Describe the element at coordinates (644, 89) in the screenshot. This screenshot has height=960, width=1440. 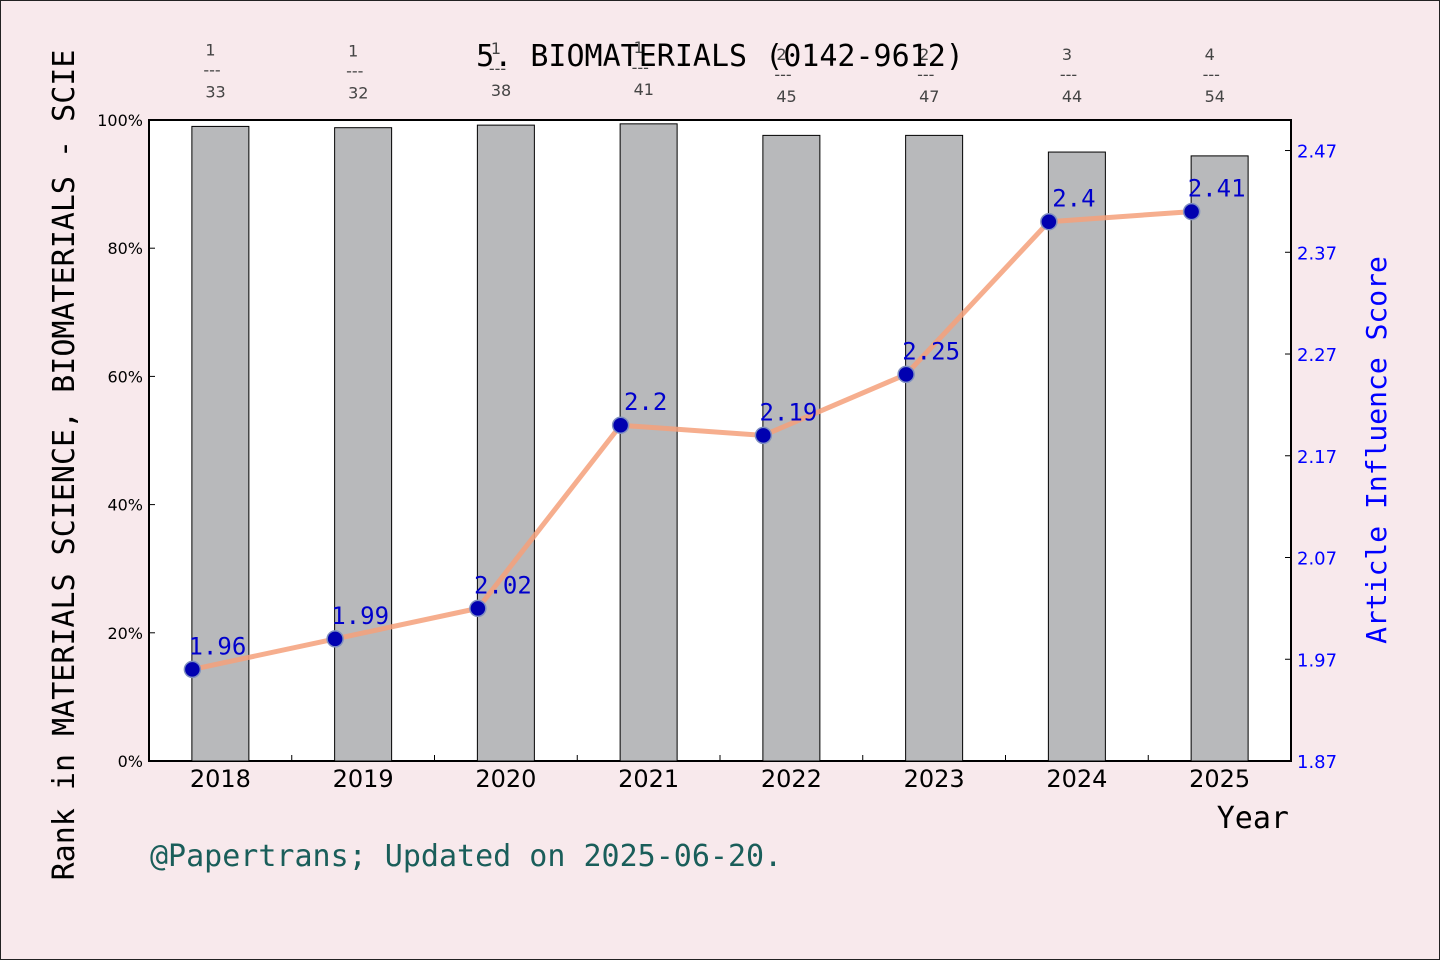
I see `rank-denominator: 41` at that location.